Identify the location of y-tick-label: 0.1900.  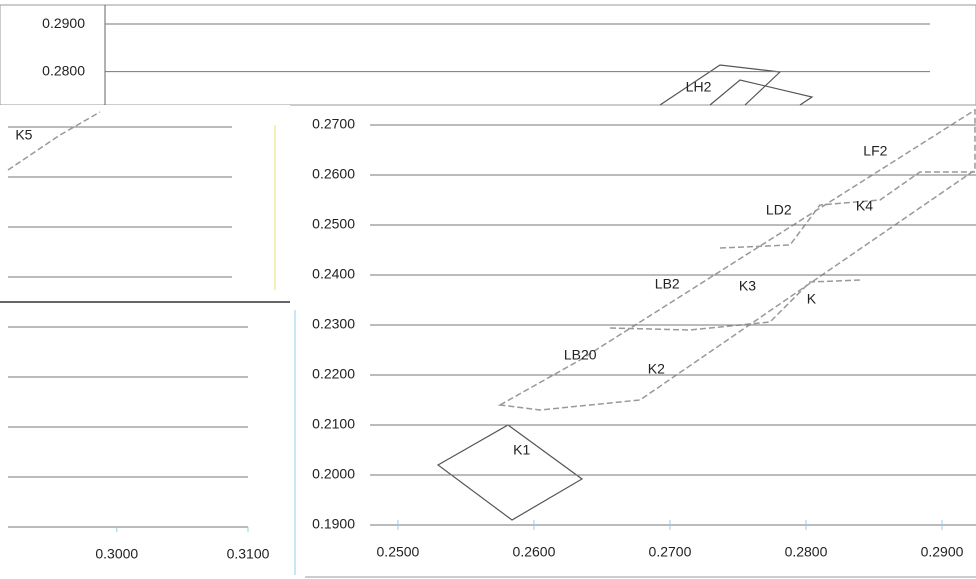
(333, 524).